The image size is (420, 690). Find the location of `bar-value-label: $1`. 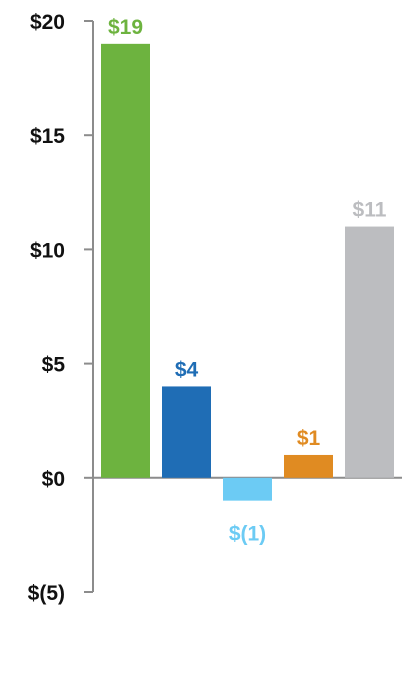

bar-value-label: $1 is located at coordinates (309, 438).